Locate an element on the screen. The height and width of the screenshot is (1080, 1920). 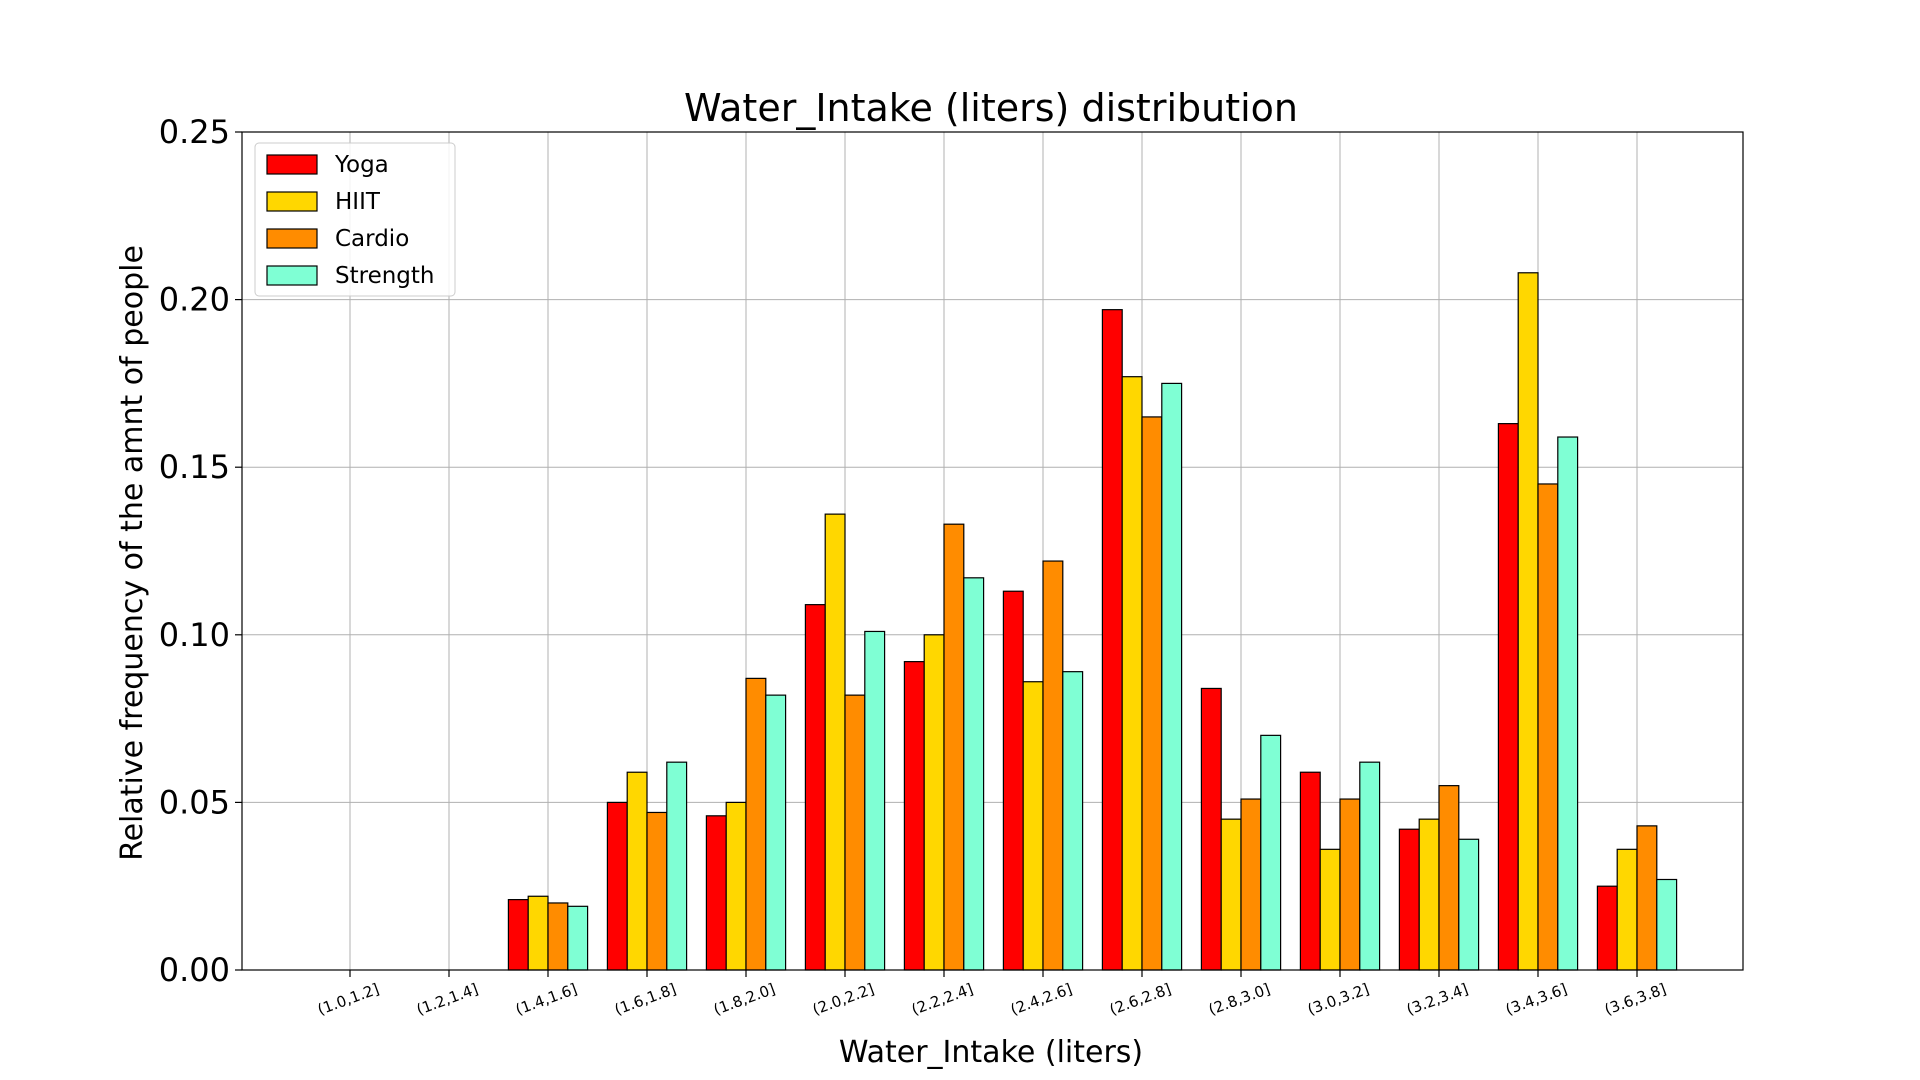
x-tick-label: (2.4,2.6] is located at coordinates (1041, 999).